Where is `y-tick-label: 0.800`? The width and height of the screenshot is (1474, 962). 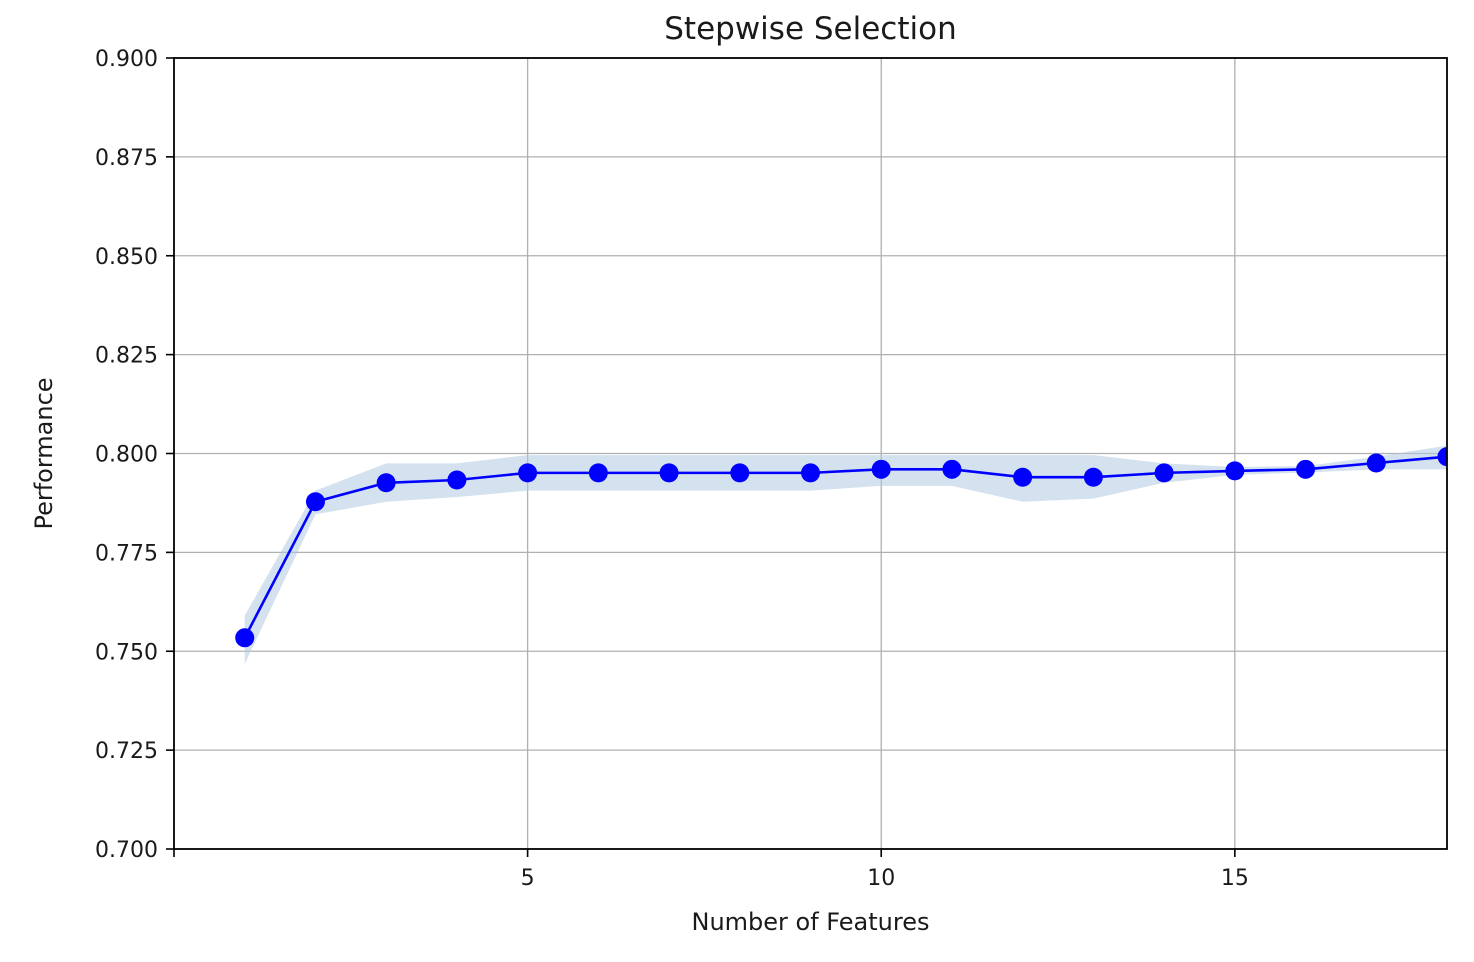
y-tick-label: 0.800 is located at coordinates (126, 455).